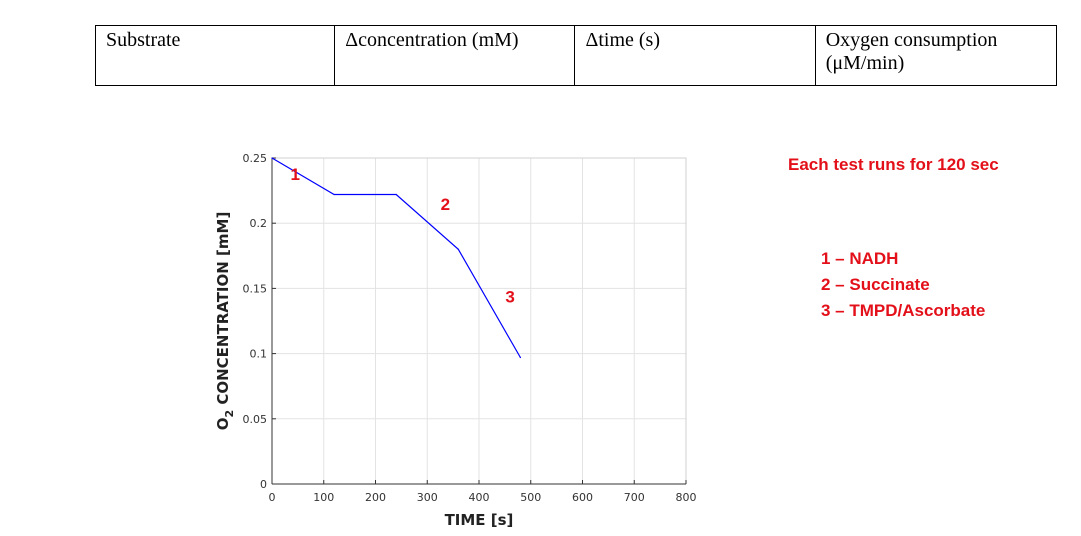 This screenshot has height=536, width=1081. Describe the element at coordinates (272, 497) in the screenshot. I see `x-tick-label: 0` at that location.